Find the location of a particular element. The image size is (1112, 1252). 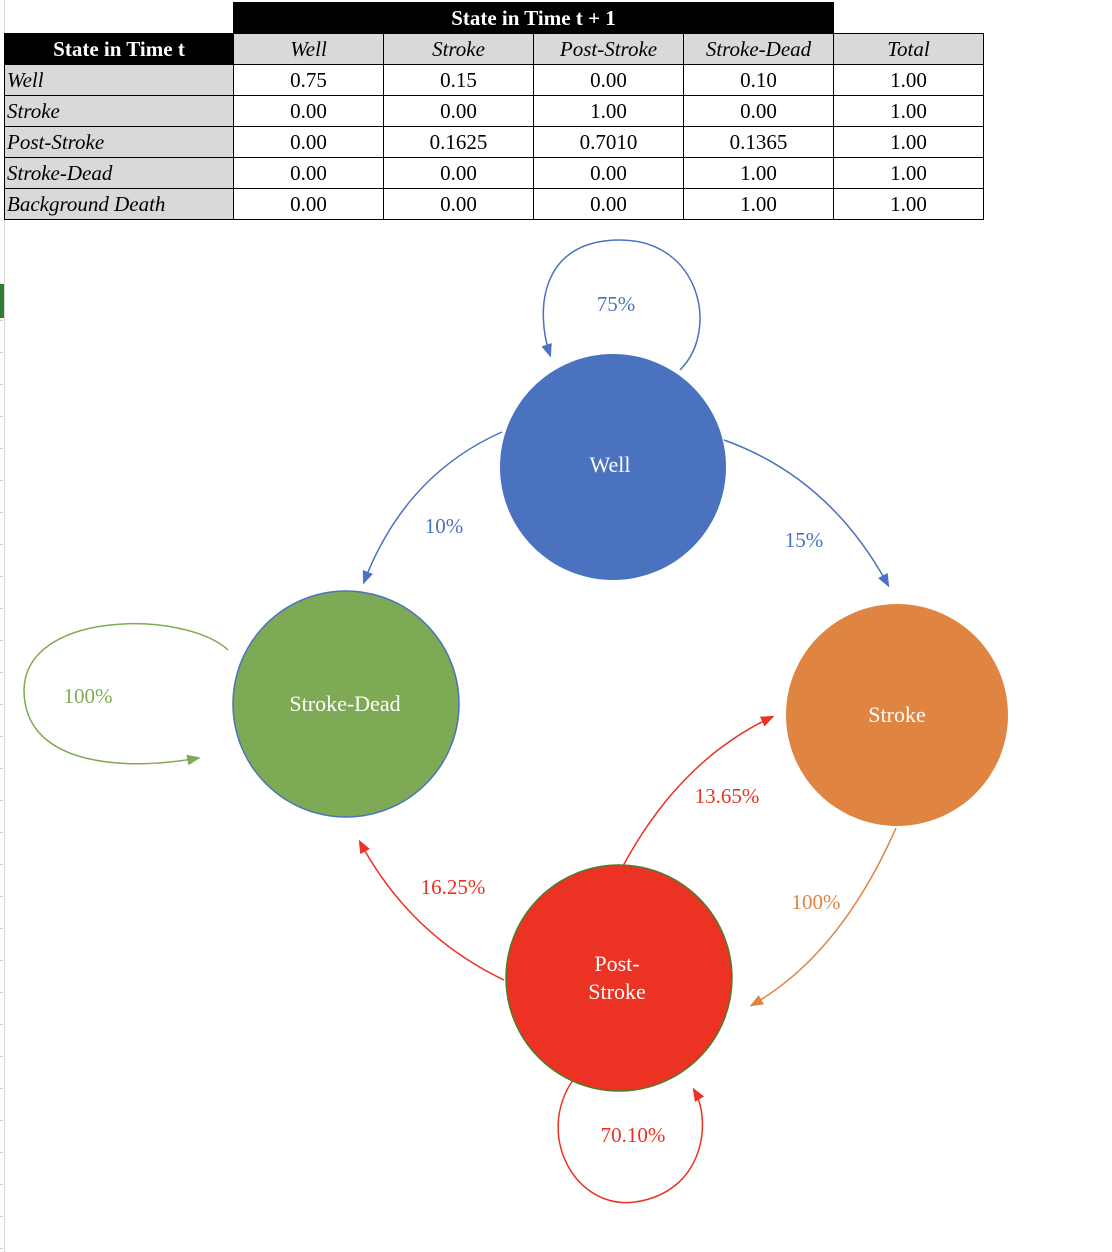

column-header: Stroke-Dead is located at coordinates (758, 49).